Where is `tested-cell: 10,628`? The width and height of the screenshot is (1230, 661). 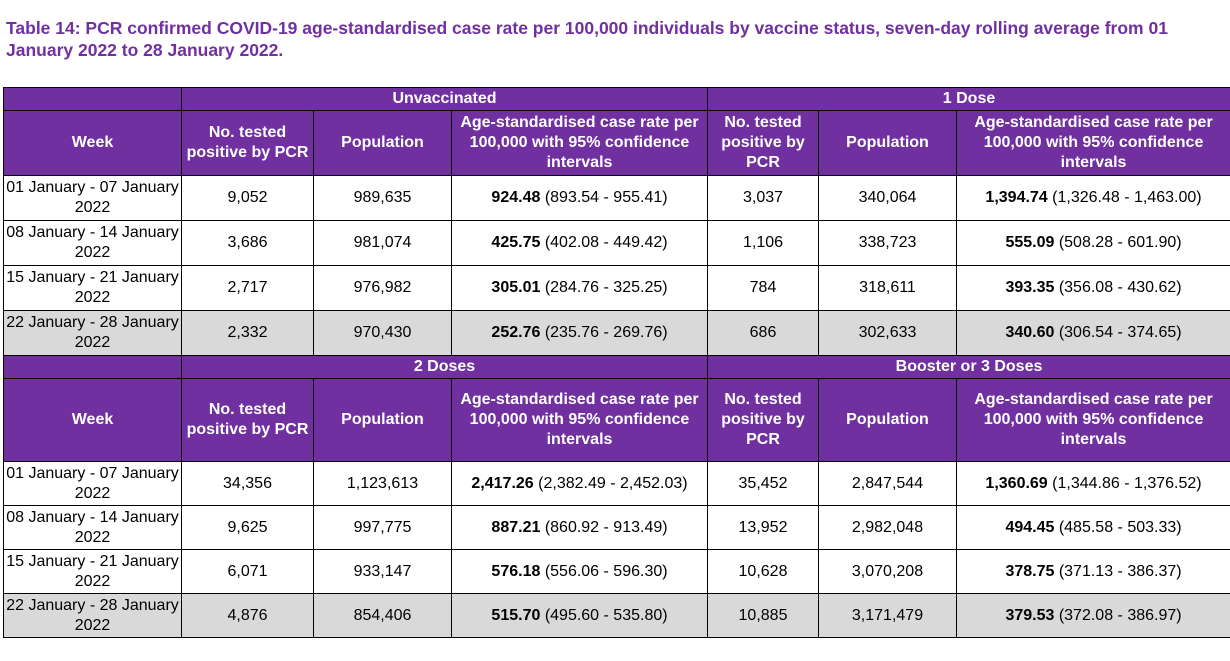 tested-cell: 10,628 is located at coordinates (763, 571).